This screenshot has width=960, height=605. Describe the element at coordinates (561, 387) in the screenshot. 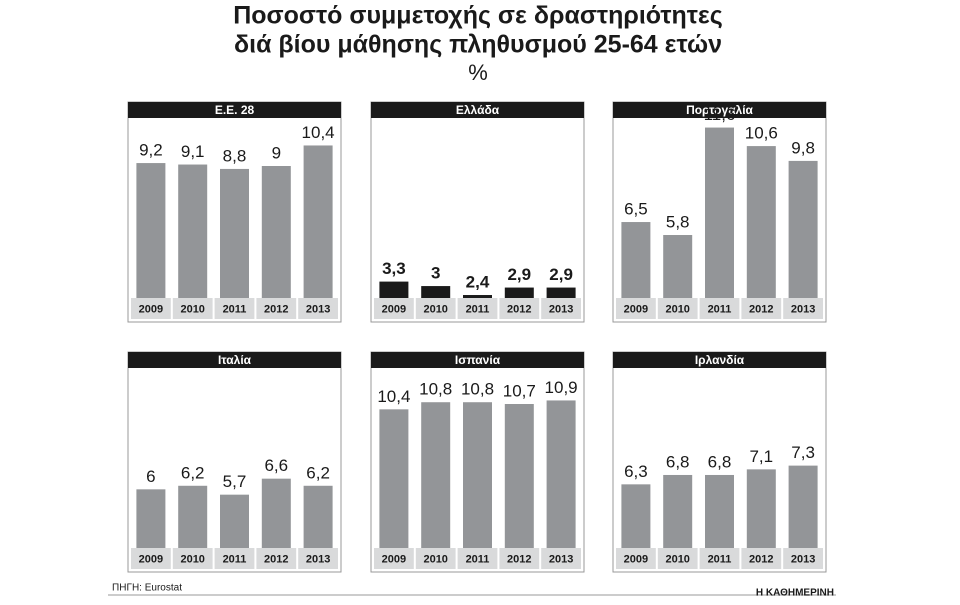

I see `value-label: 10,9` at that location.